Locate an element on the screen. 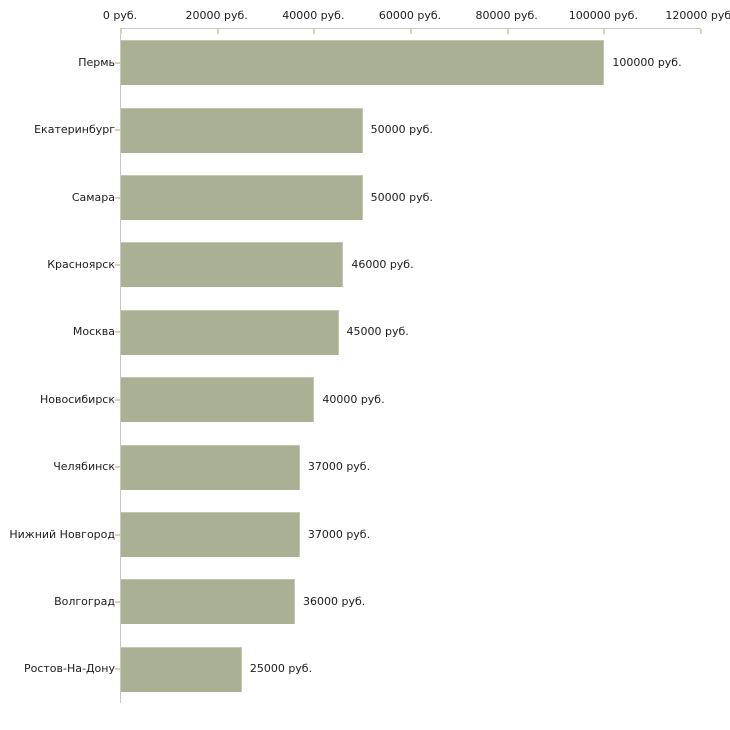 The image size is (730, 730). x-tick-label: 100000 руб. is located at coordinates (603, 15).